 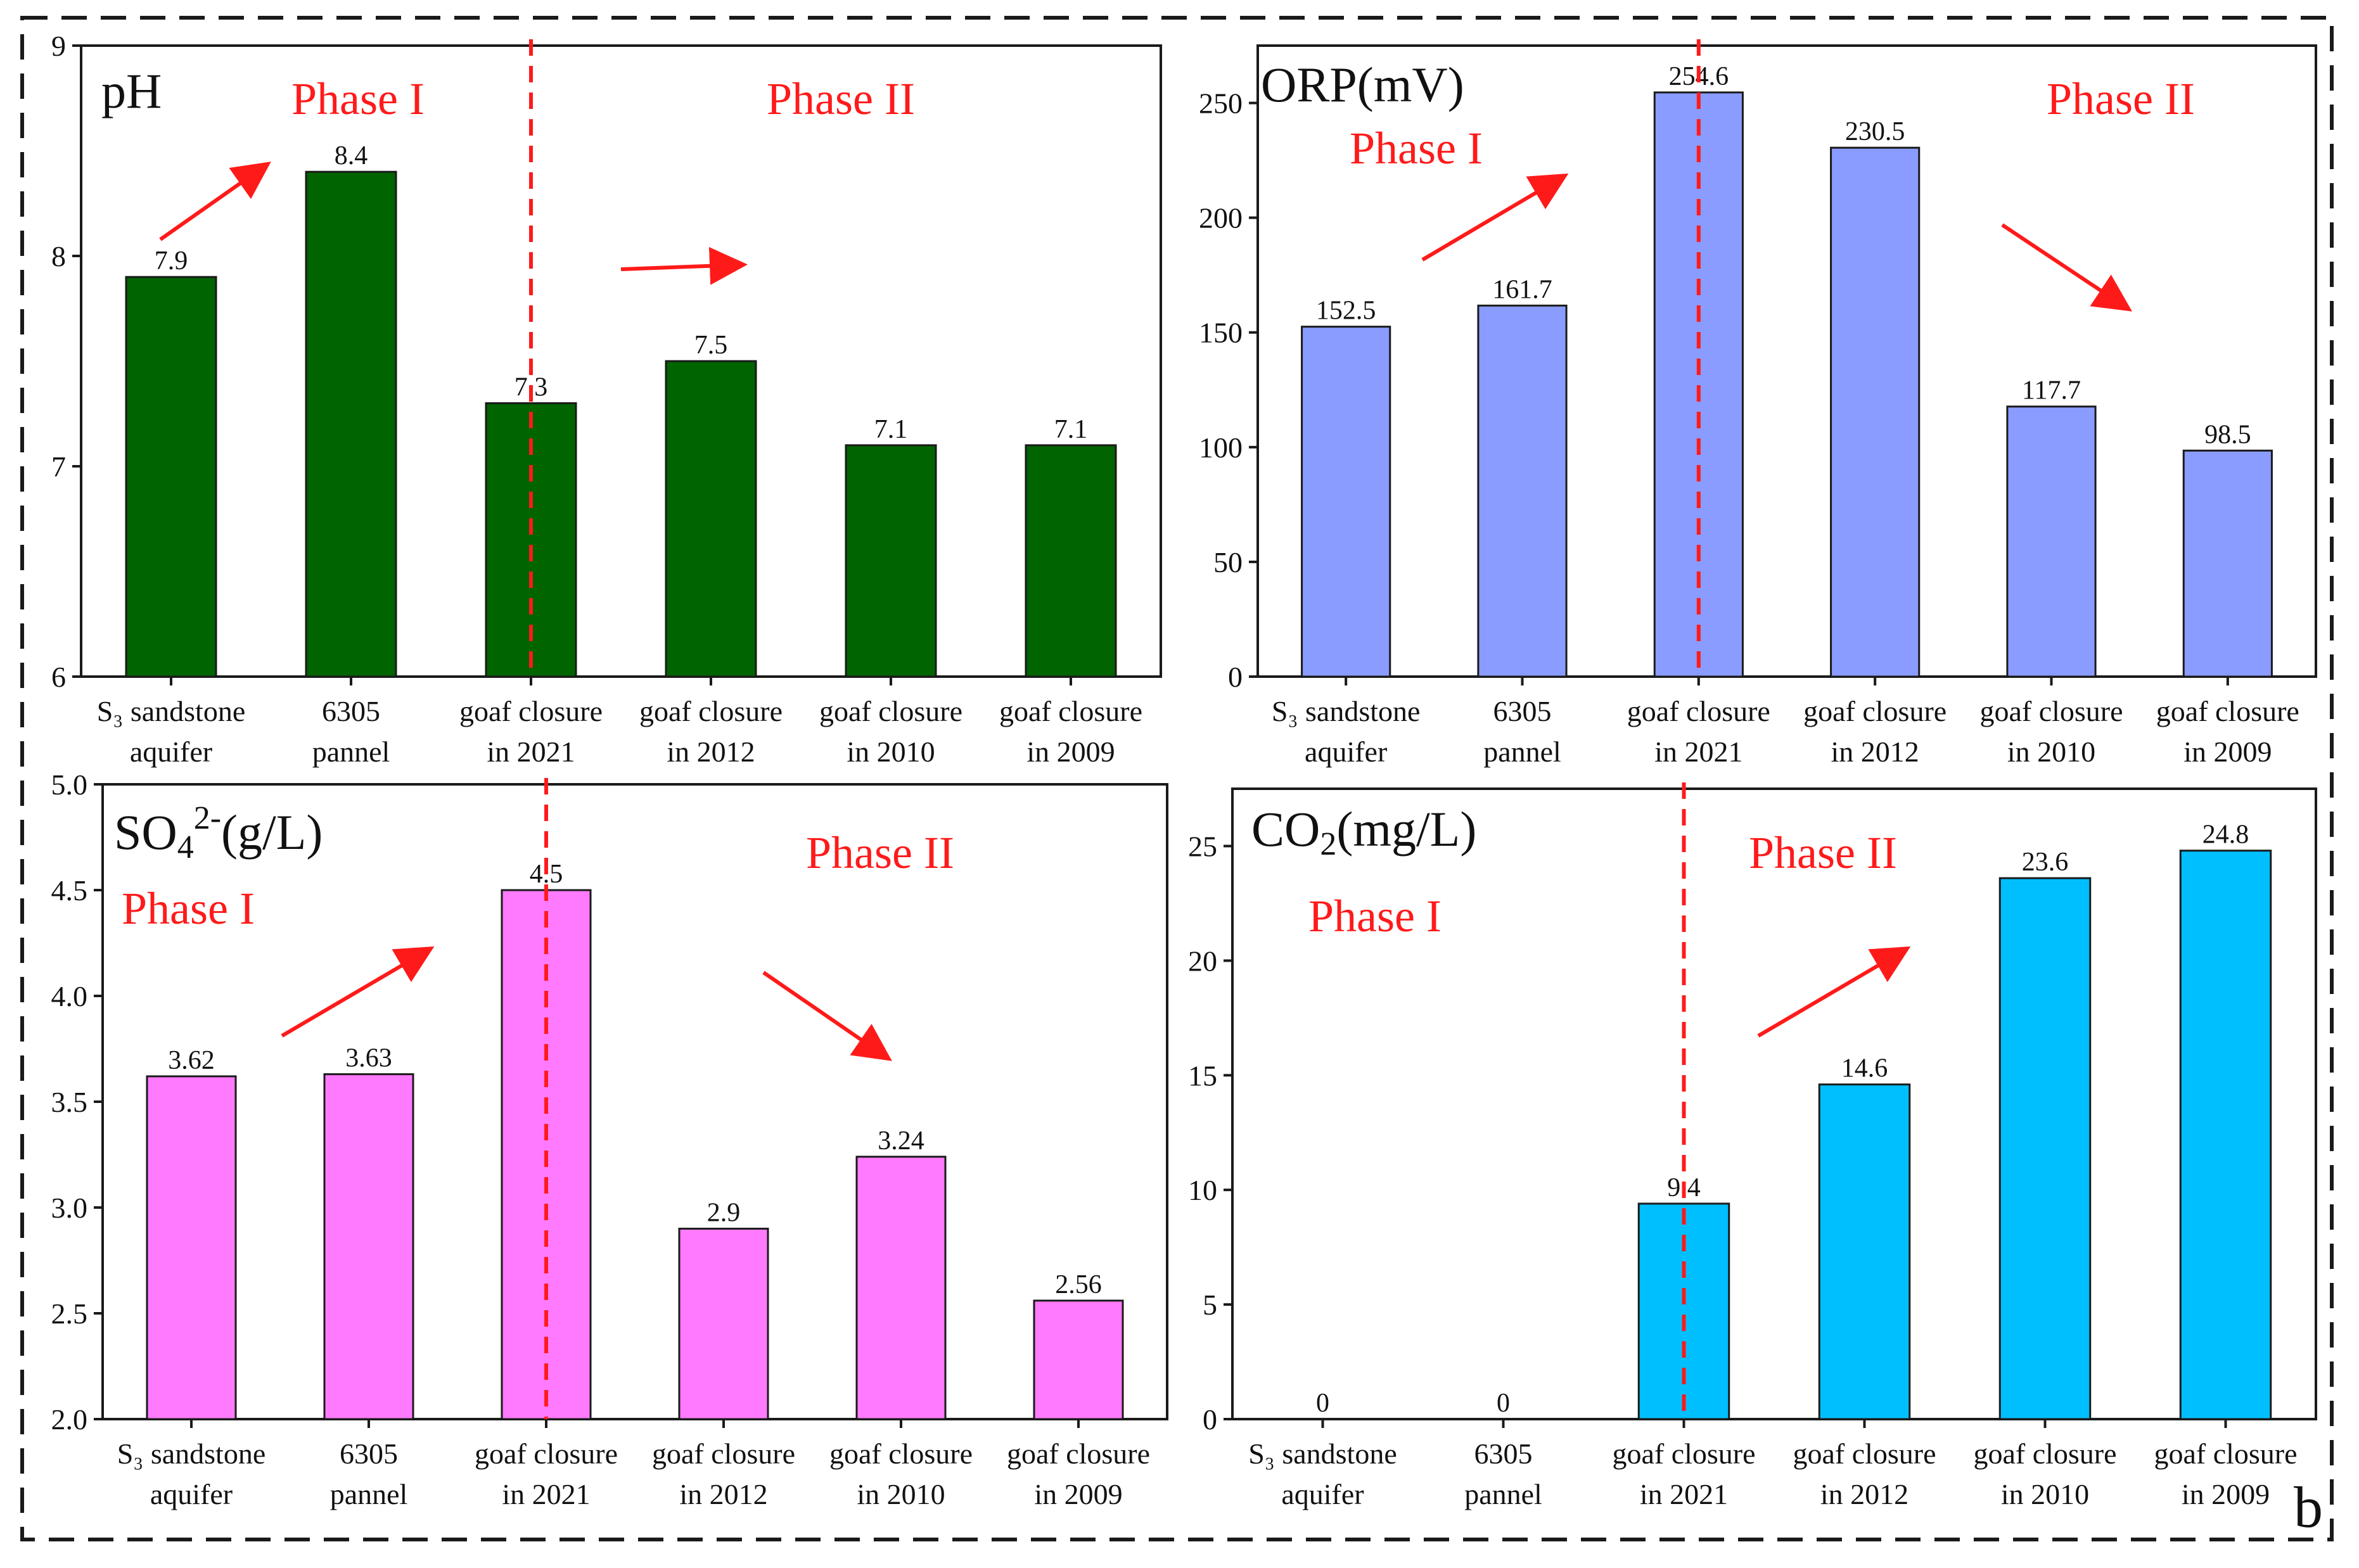 I want to click on orp-y-tick-label: 100, so click(x=1221, y=447).